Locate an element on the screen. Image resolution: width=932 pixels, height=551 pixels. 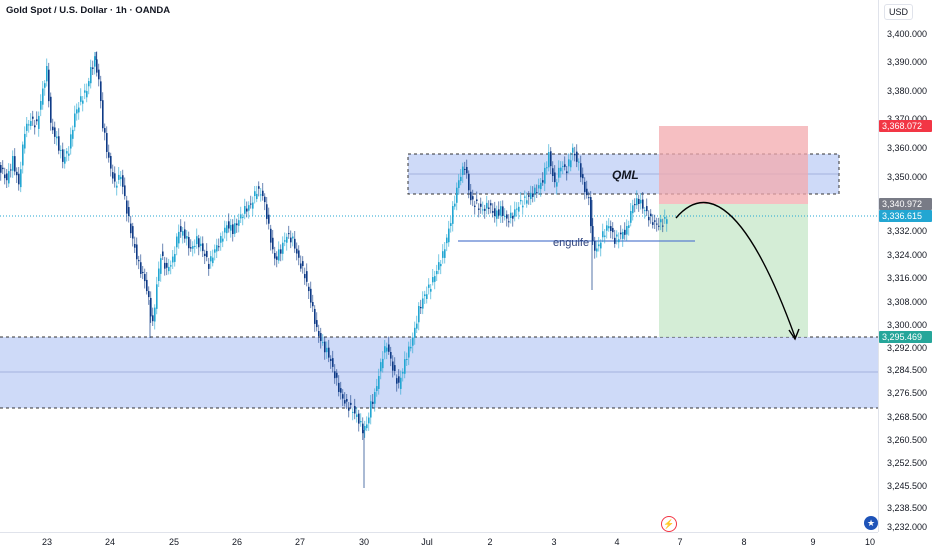
price-tick-label: 3,276.500 is located at coordinates (907, 393).